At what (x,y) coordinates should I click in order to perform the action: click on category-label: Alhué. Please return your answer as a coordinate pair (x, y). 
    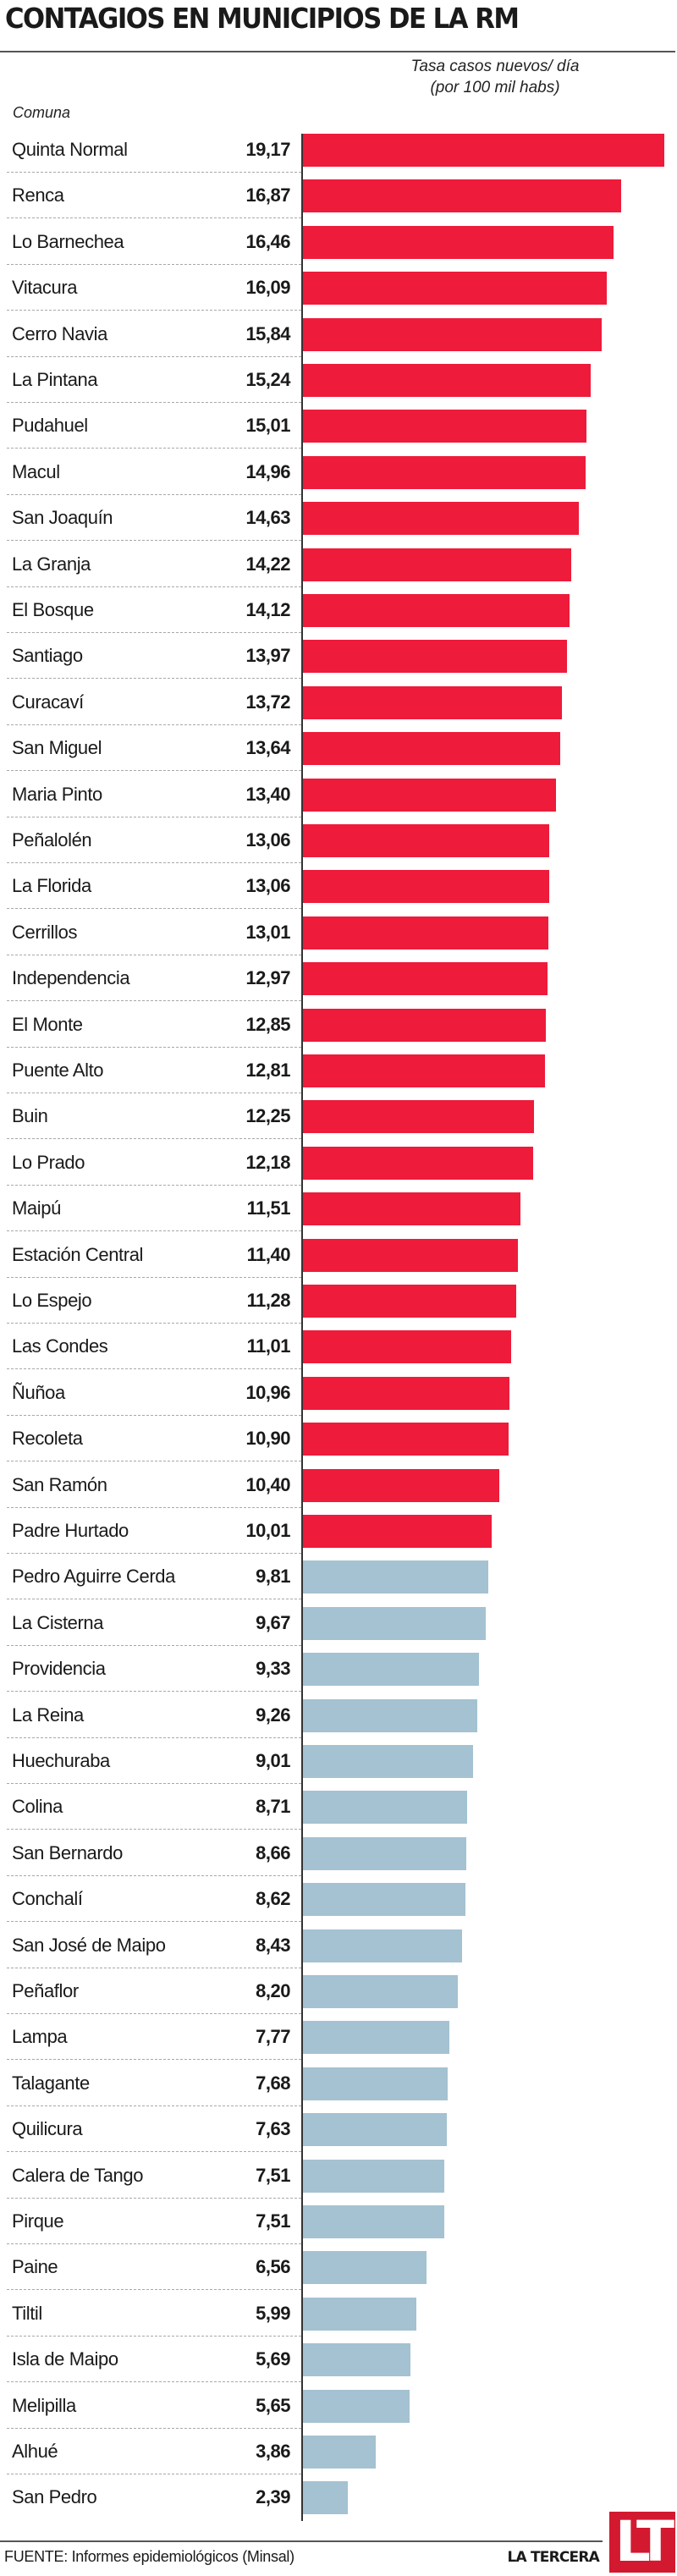
    Looking at the image, I should click on (35, 2451).